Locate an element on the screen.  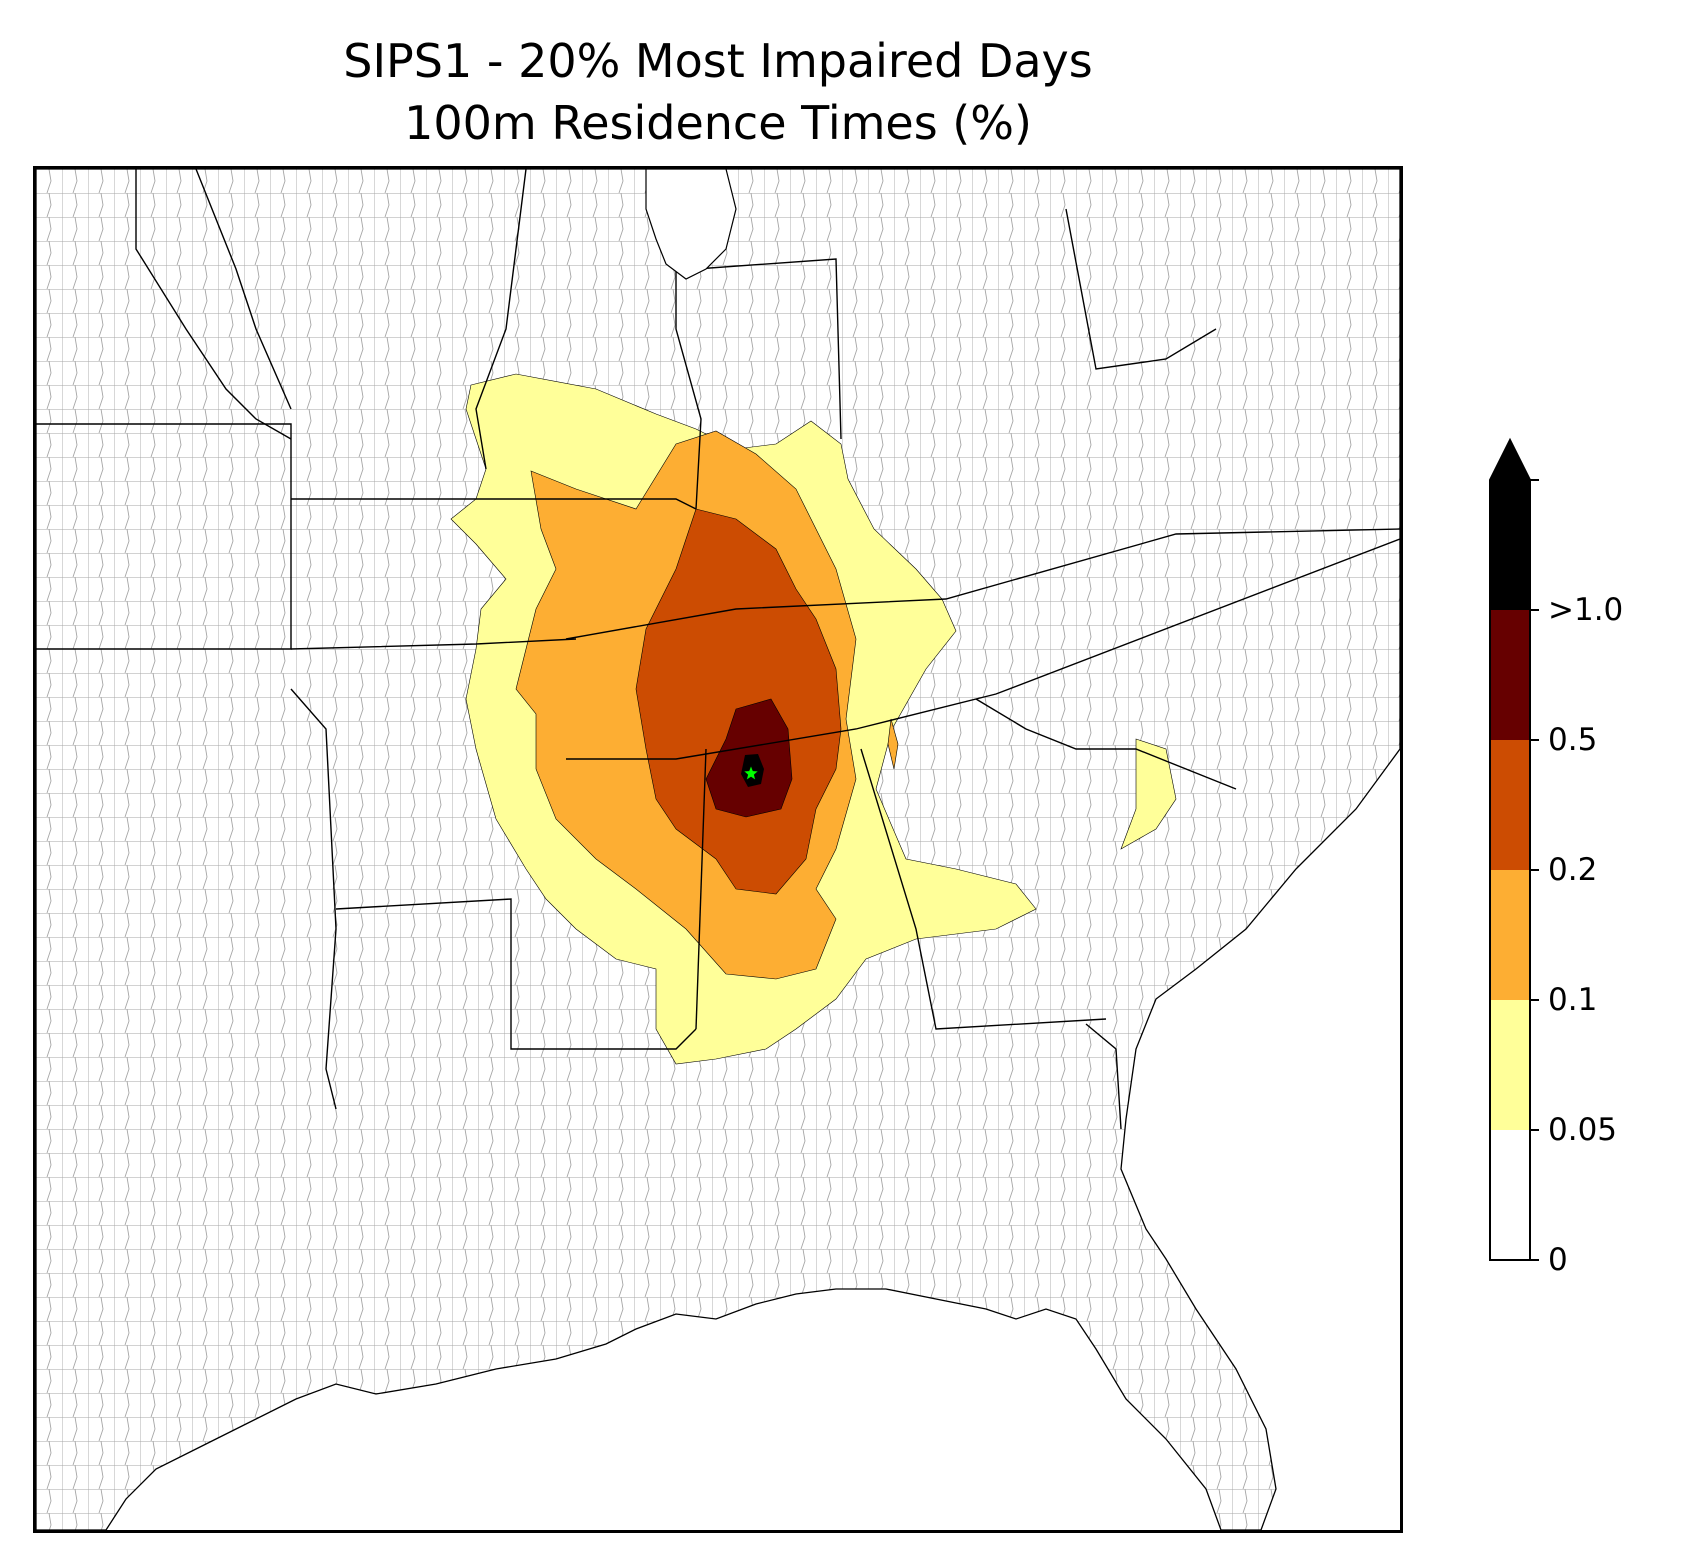
colorbar-tick-label: 0.05 is located at coordinates (1583, 1130).